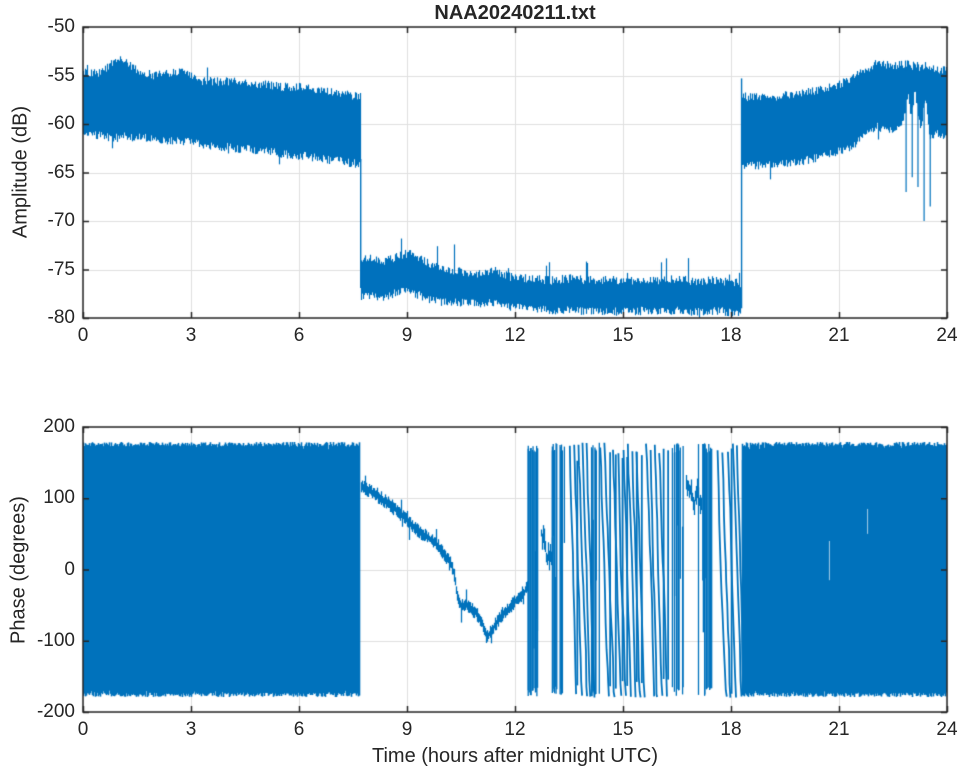 Image resolution: width=964 pixels, height=778 pixels. Describe the element at coordinates (191, 729) in the screenshot. I see `phase-x-tick-label: 3` at that location.